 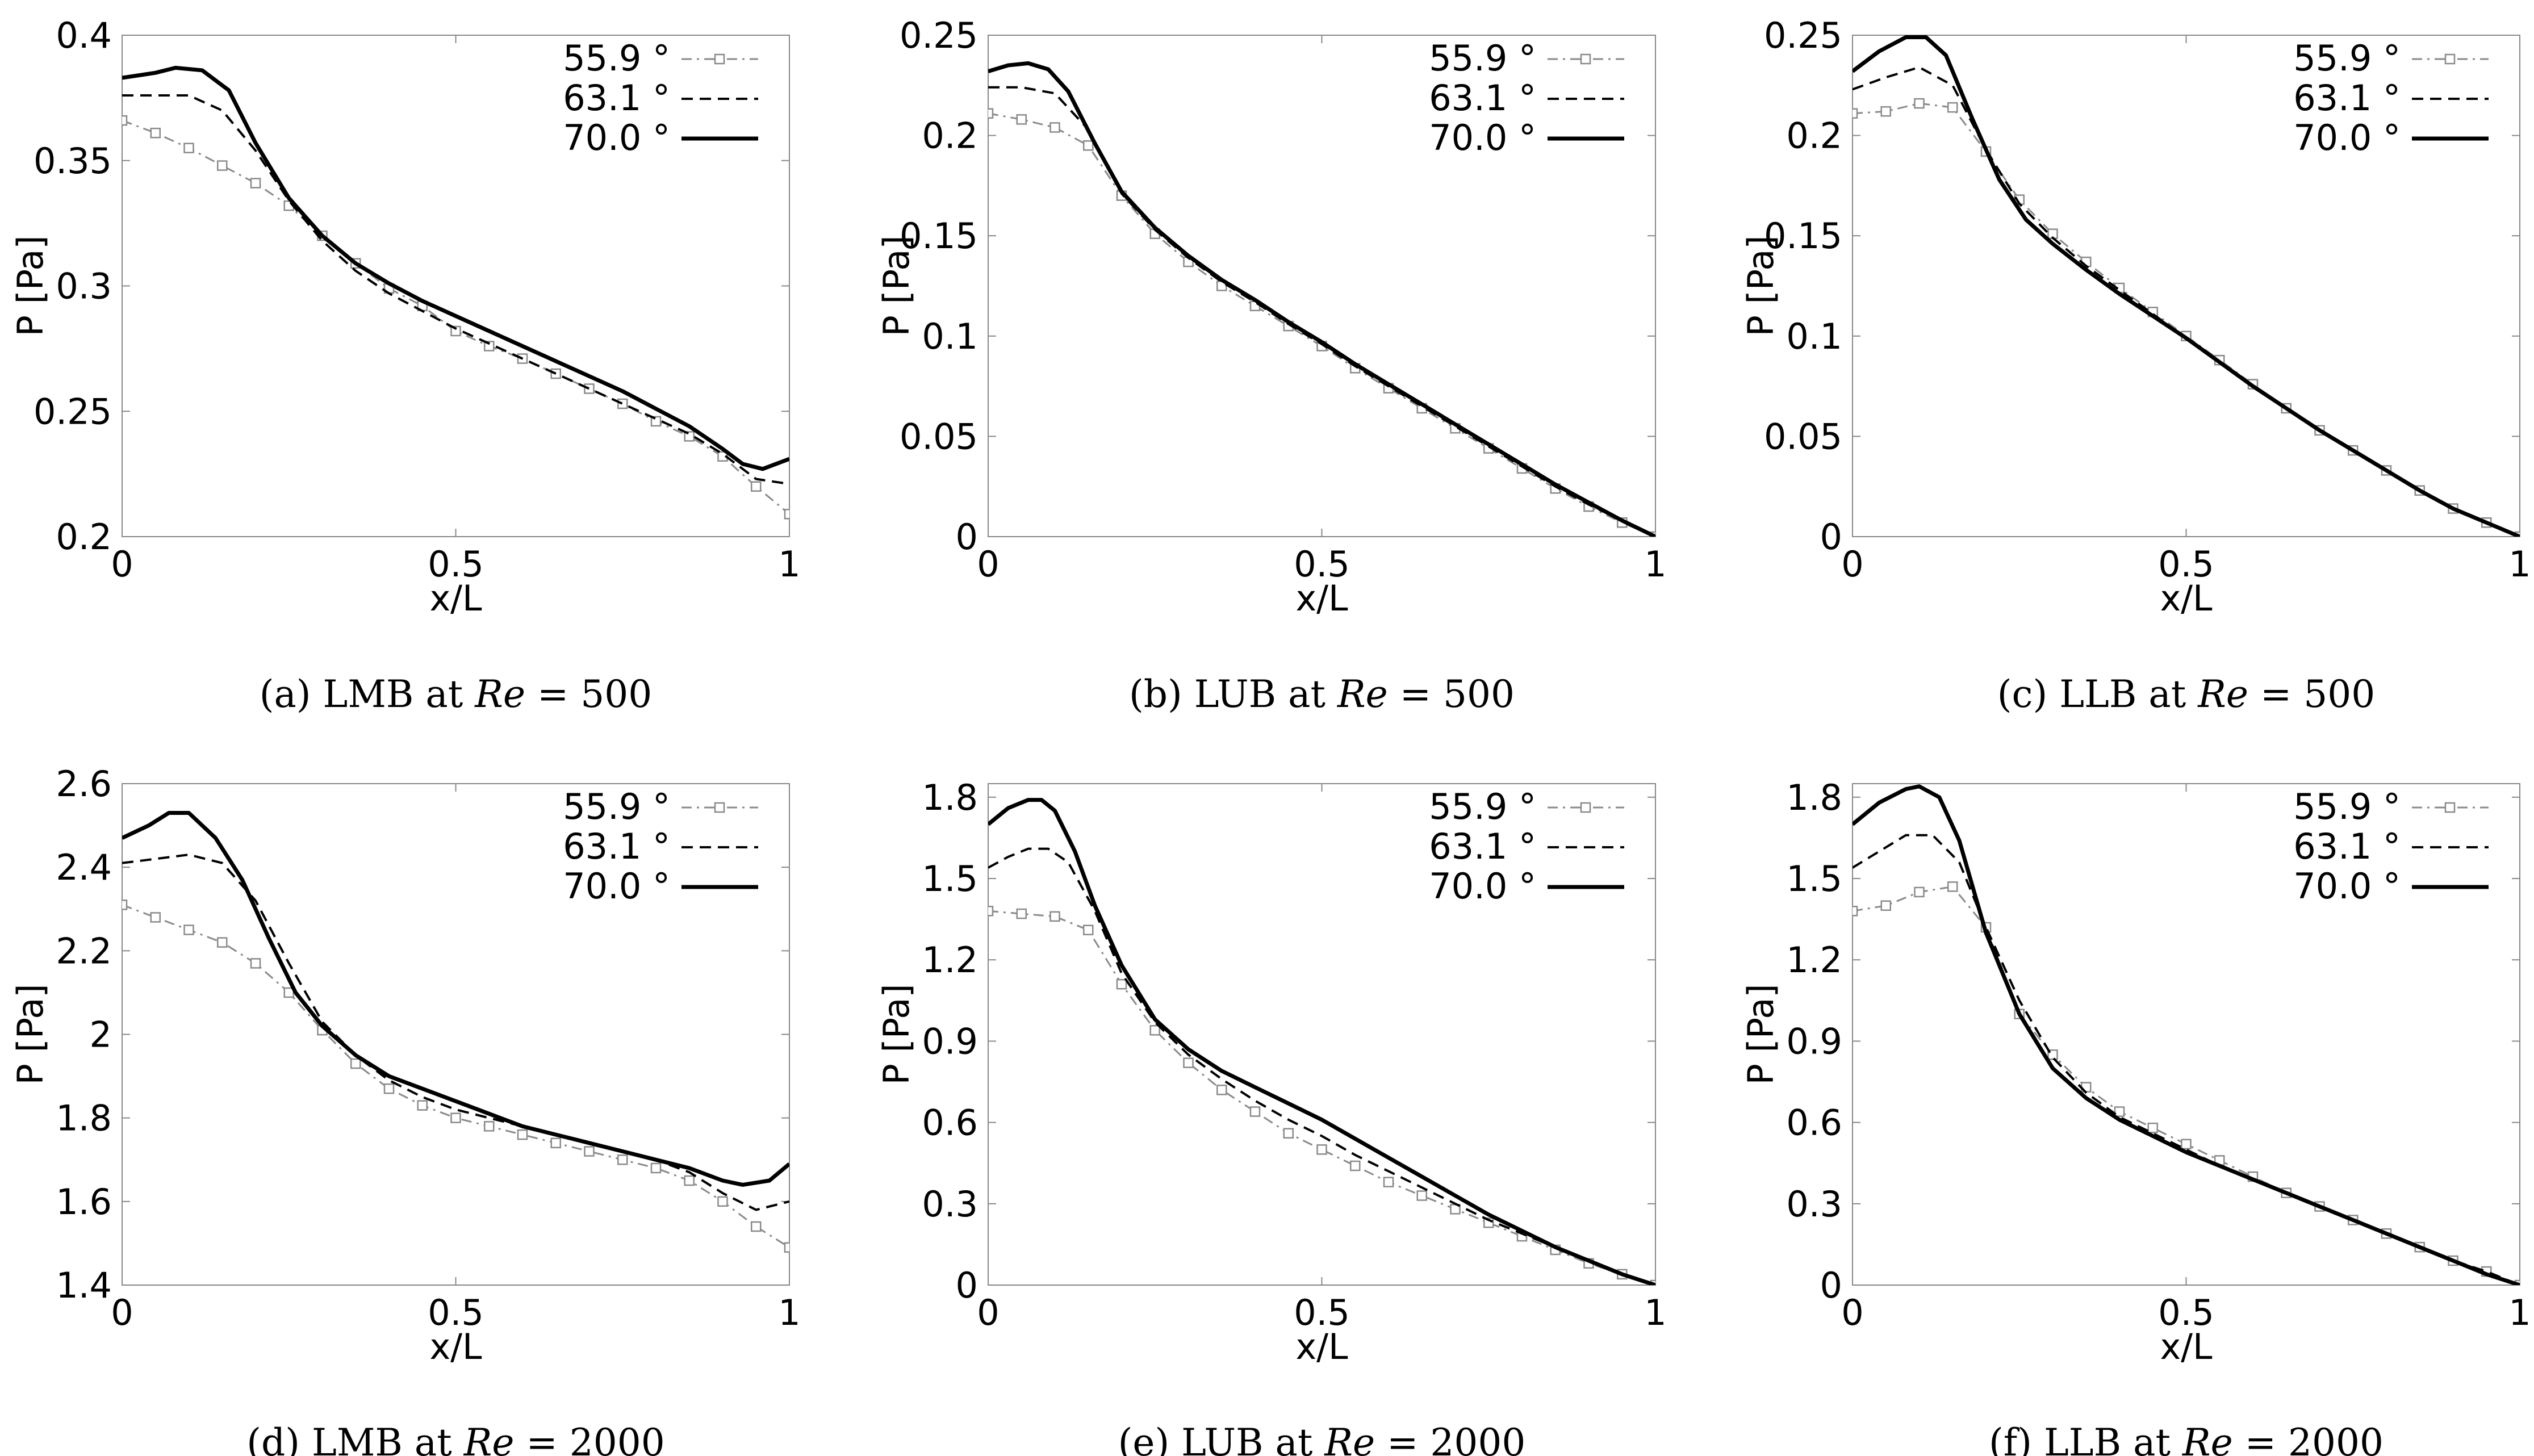 What do you see at coordinates (939, 35) in the screenshot?
I see `y-tick-label: 0.25` at bounding box center [939, 35].